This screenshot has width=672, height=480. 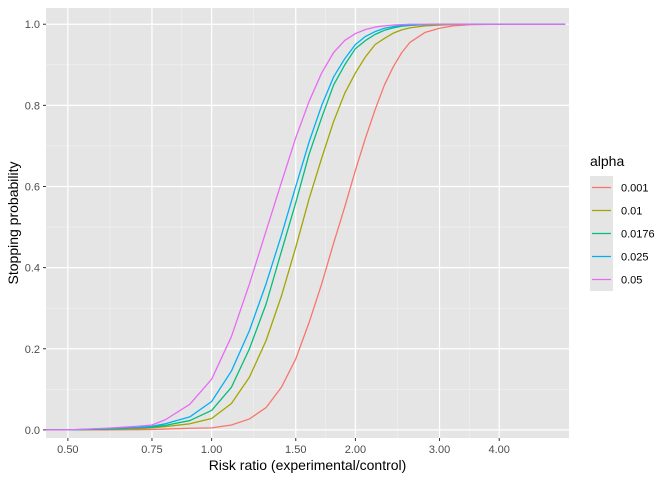 What do you see at coordinates (638, 235) in the screenshot?
I see `legend-label: 0.0176` at bounding box center [638, 235].